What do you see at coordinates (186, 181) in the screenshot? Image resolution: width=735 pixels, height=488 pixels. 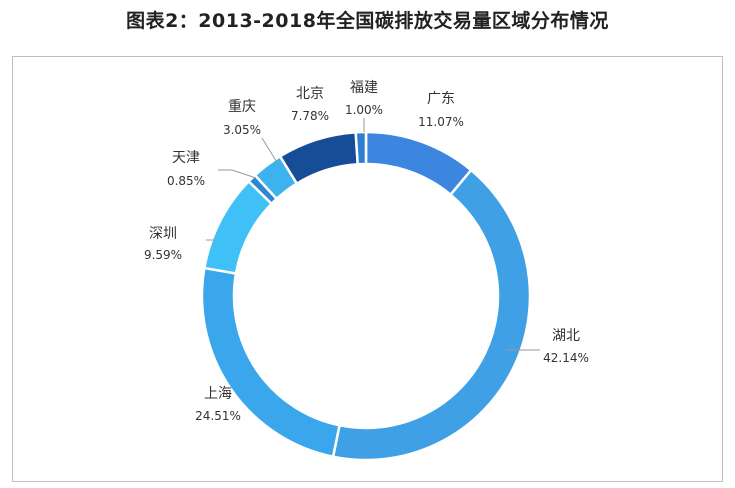 I see `slice-value-天津: 0.85%` at bounding box center [186, 181].